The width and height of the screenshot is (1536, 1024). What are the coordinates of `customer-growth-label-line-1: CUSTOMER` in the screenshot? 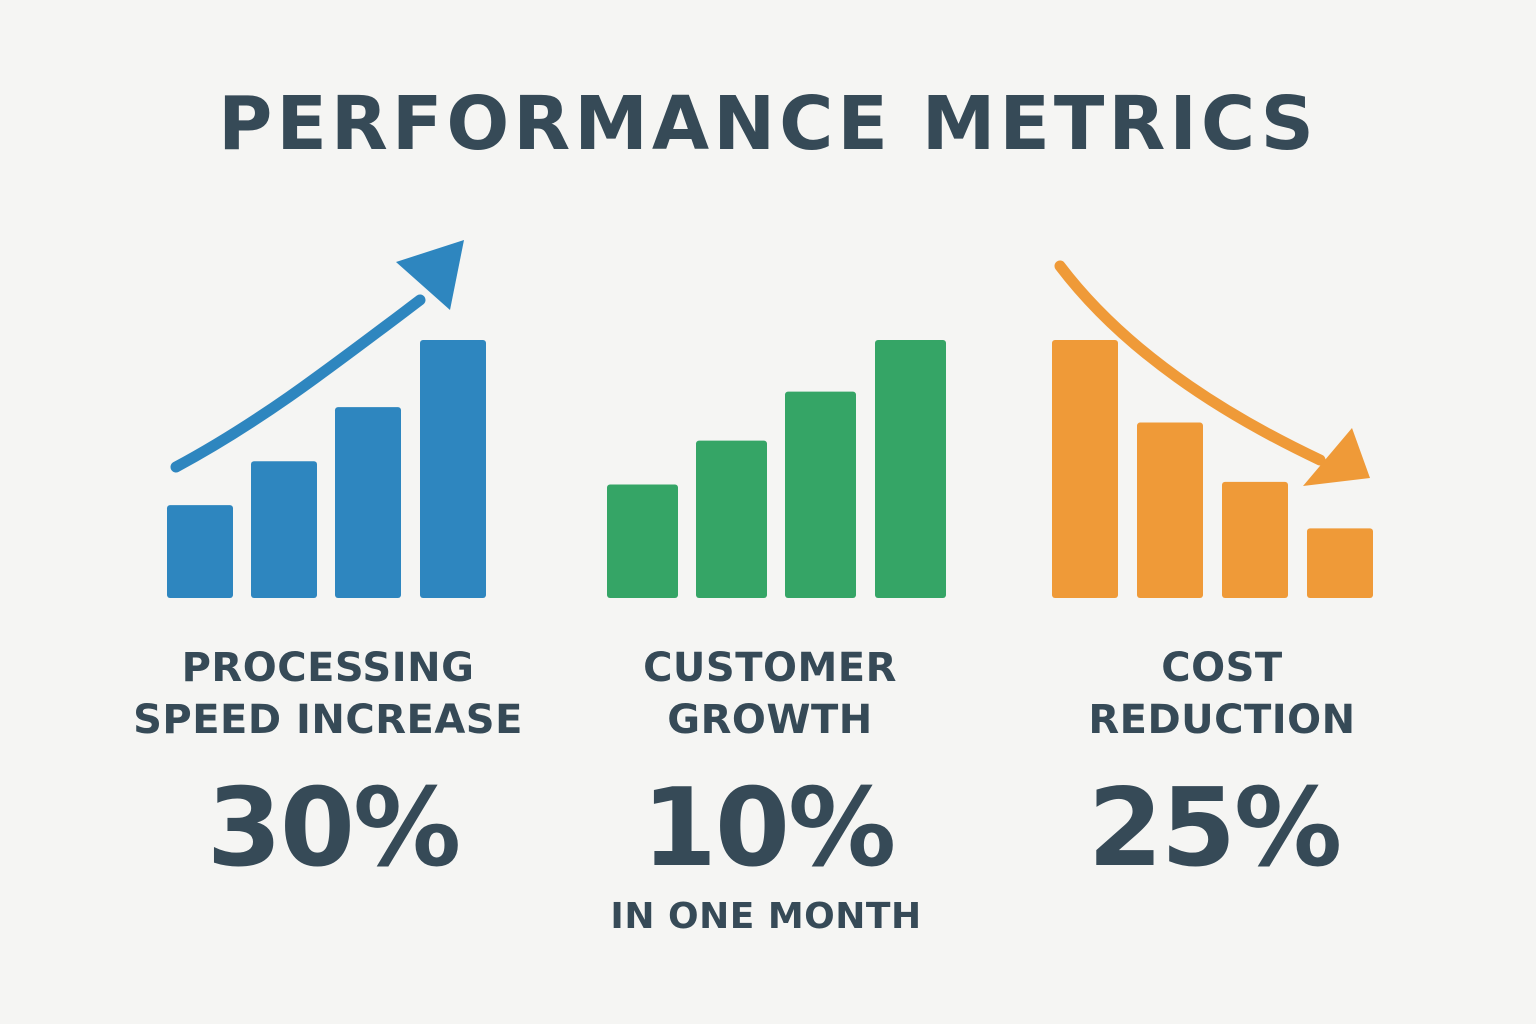 It's located at (770, 668).